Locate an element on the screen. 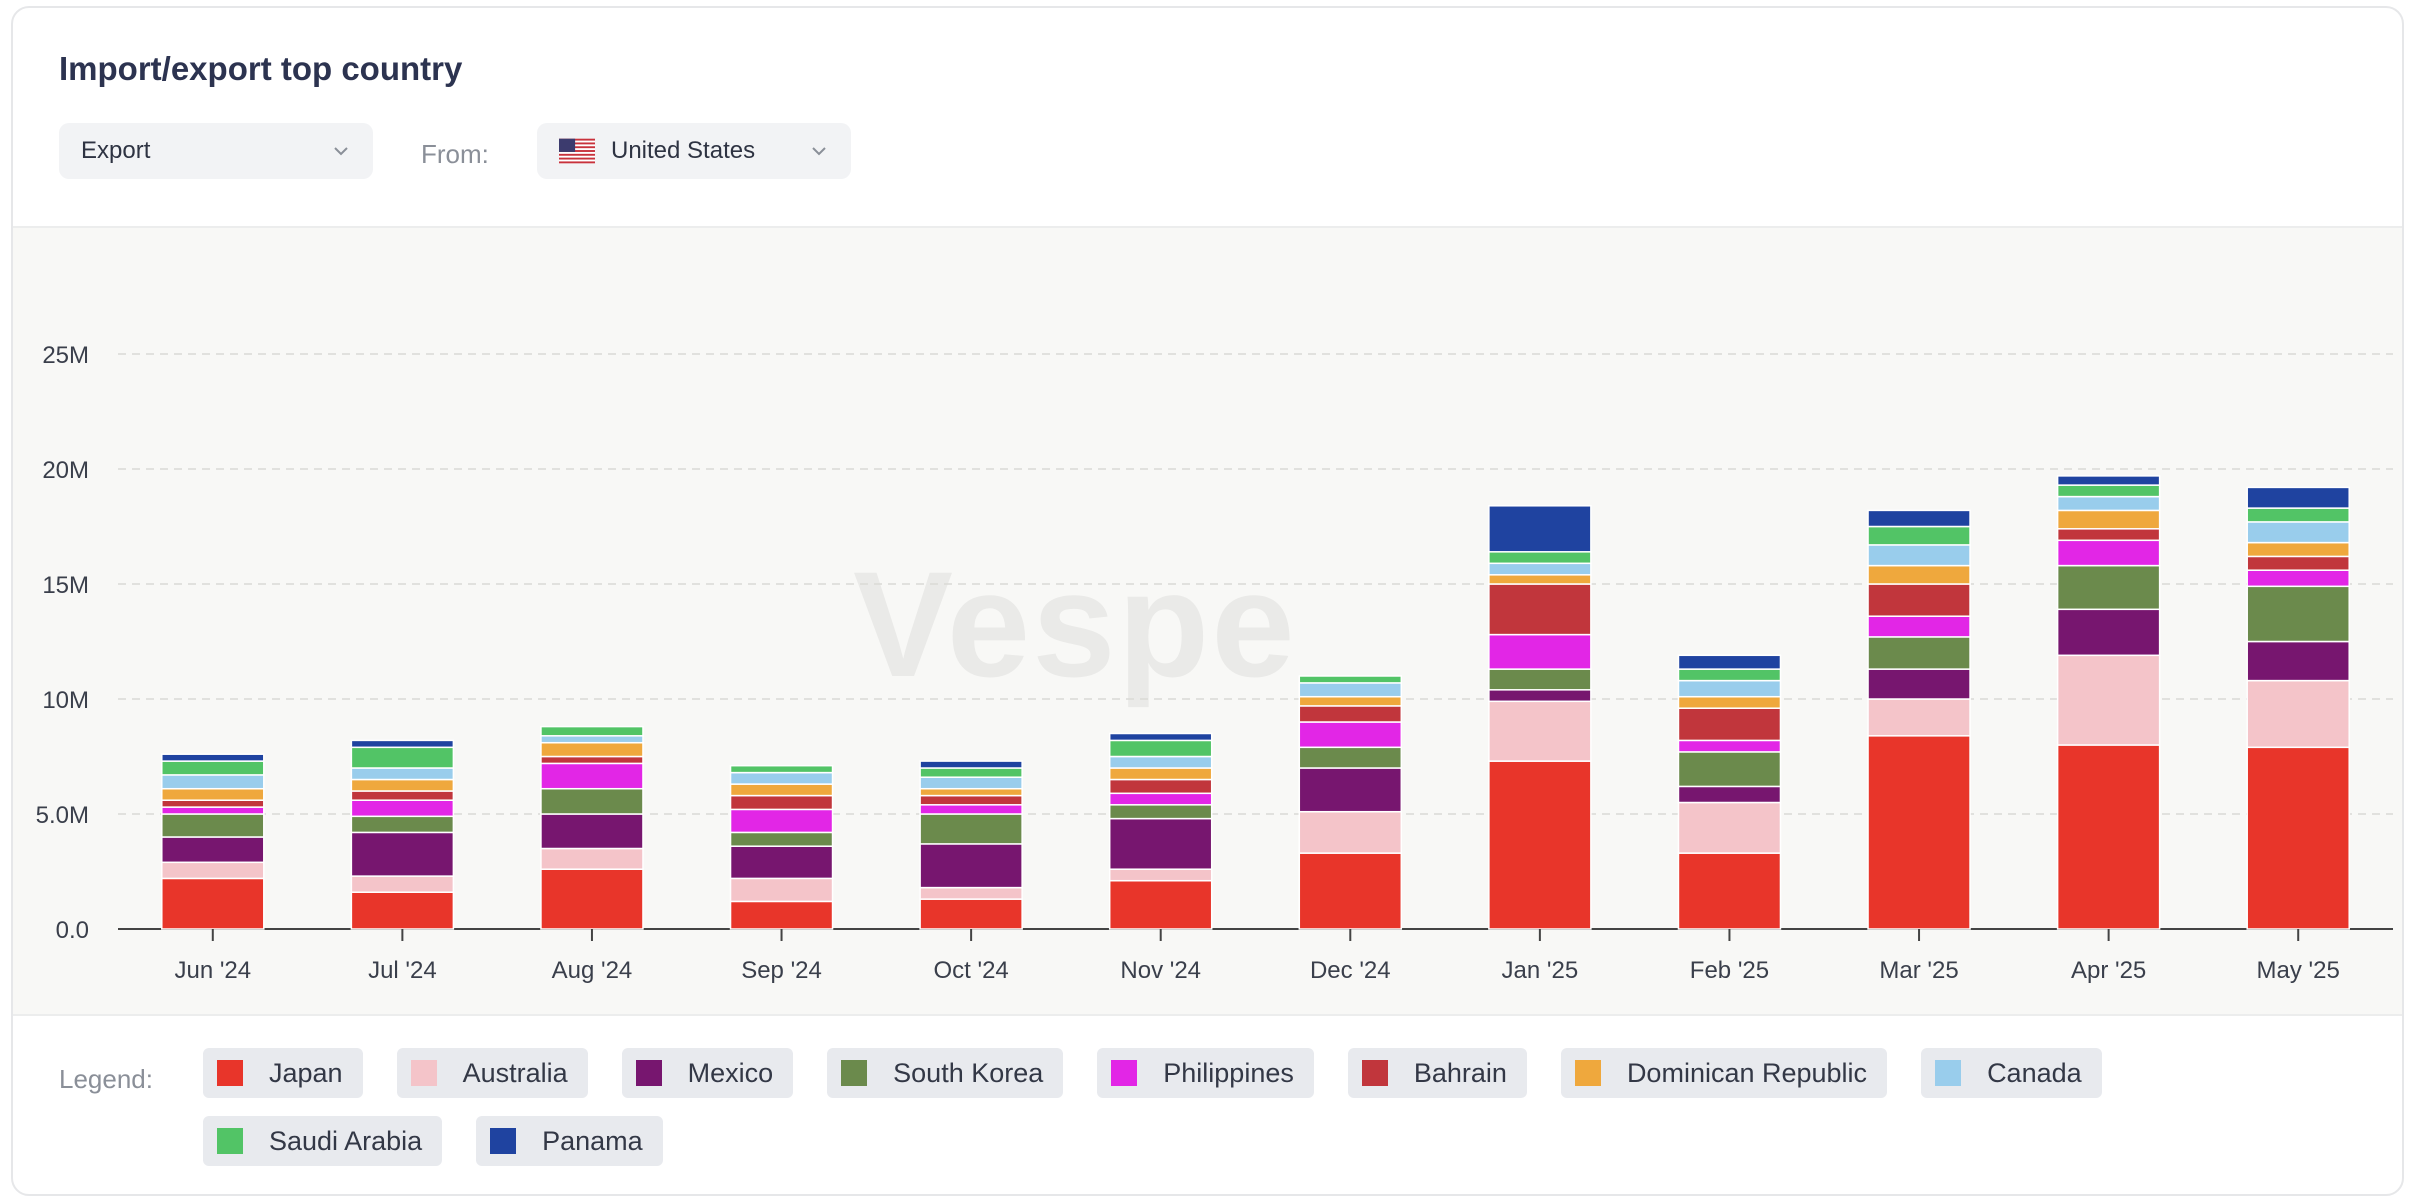  legend-item-label: Saudi Arabia is located at coordinates (346, 1140).